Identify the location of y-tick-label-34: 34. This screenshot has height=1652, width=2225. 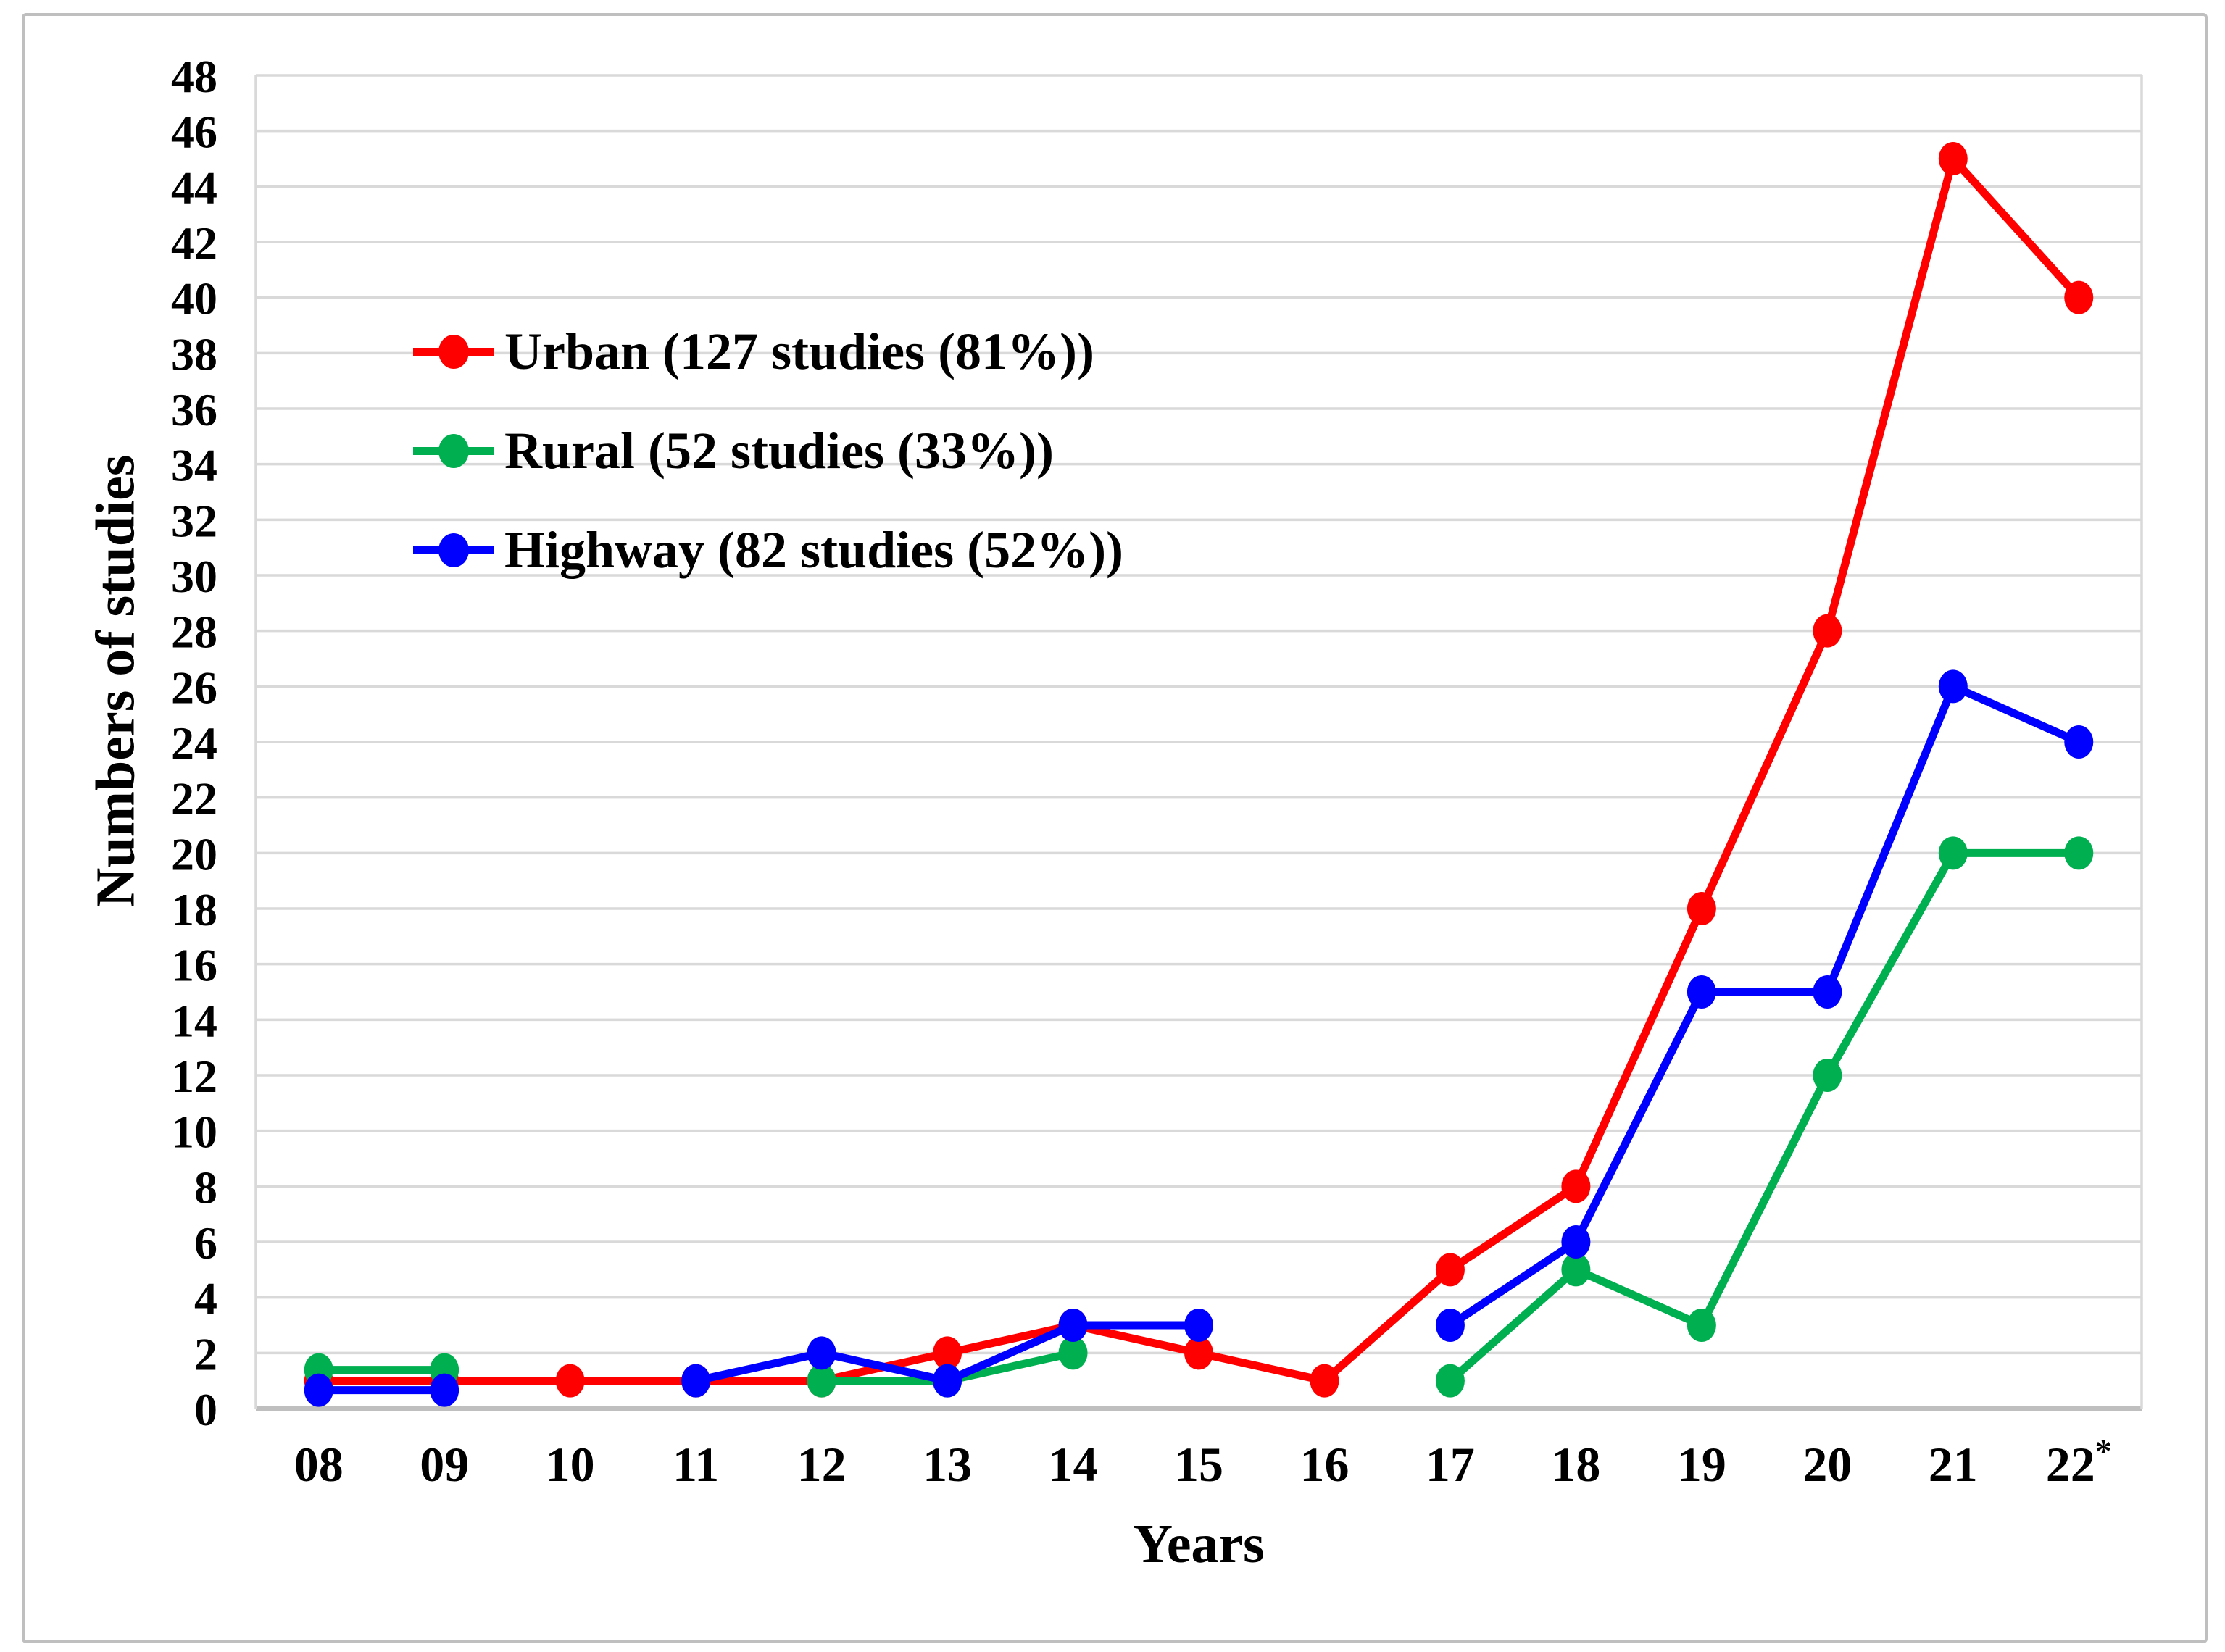
(194, 465).